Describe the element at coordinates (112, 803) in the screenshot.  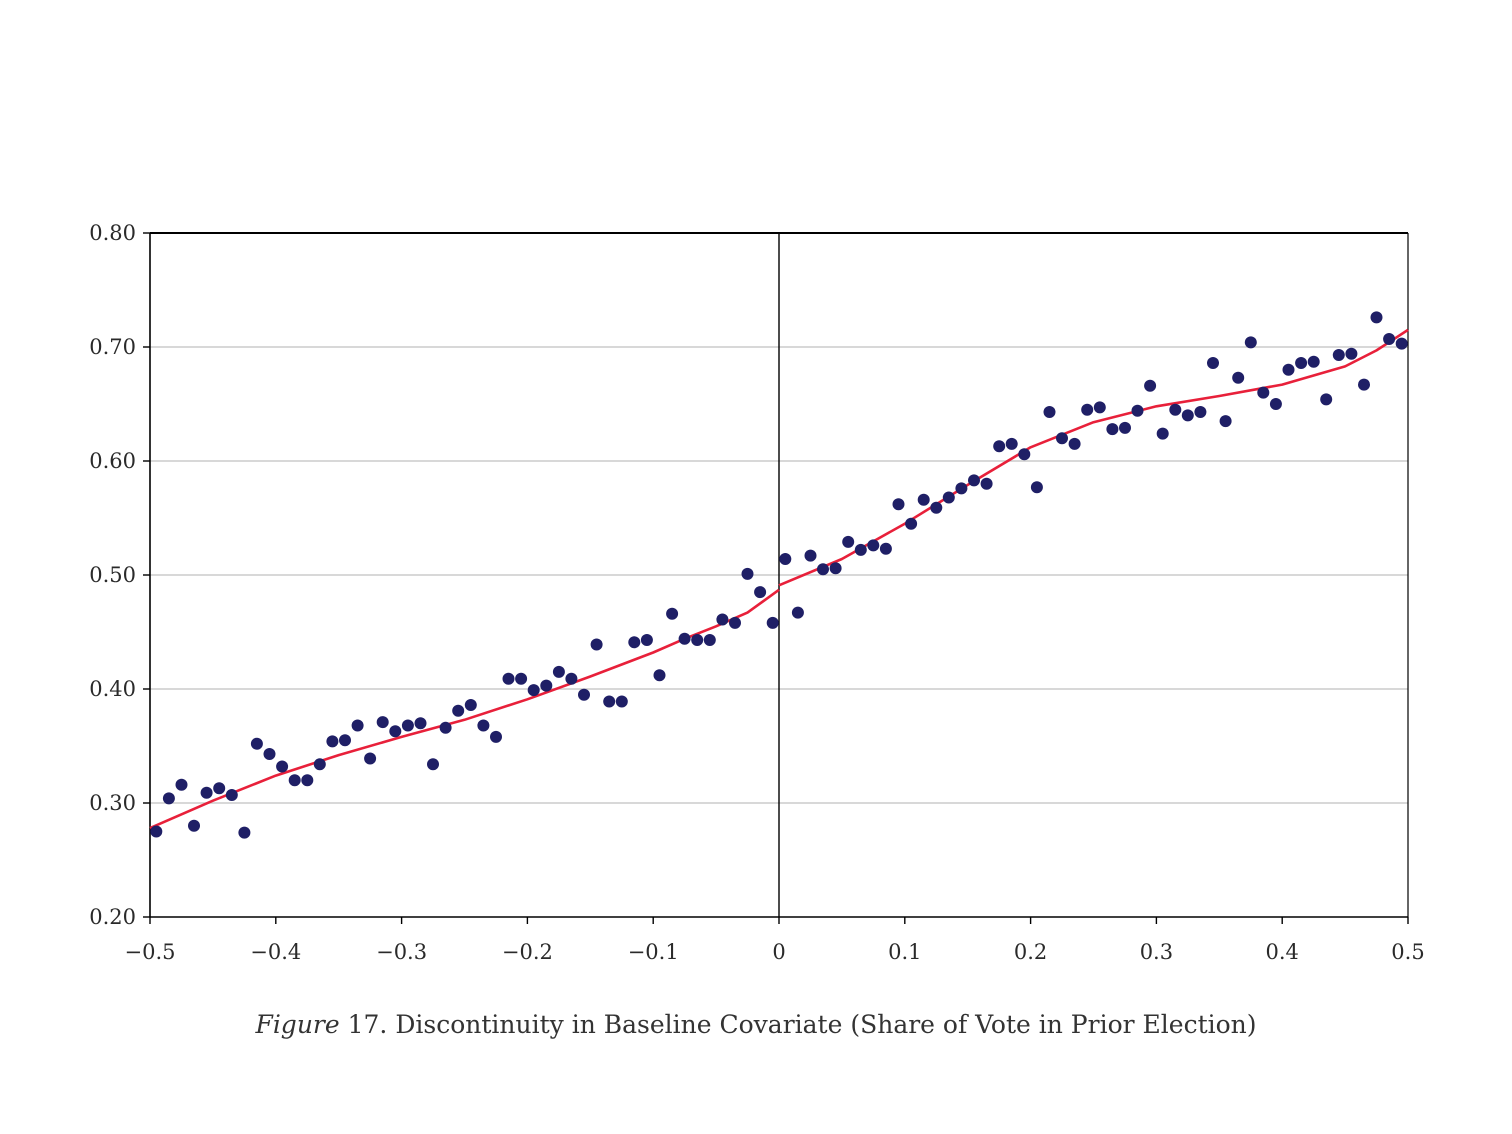
I see `y-tick-label: 0.30` at that location.